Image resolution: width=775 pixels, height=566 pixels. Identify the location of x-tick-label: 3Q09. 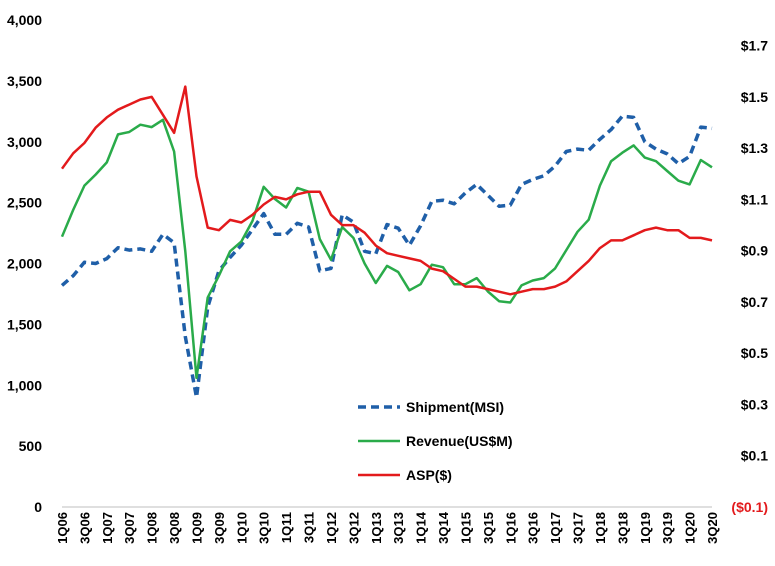
(219, 528).